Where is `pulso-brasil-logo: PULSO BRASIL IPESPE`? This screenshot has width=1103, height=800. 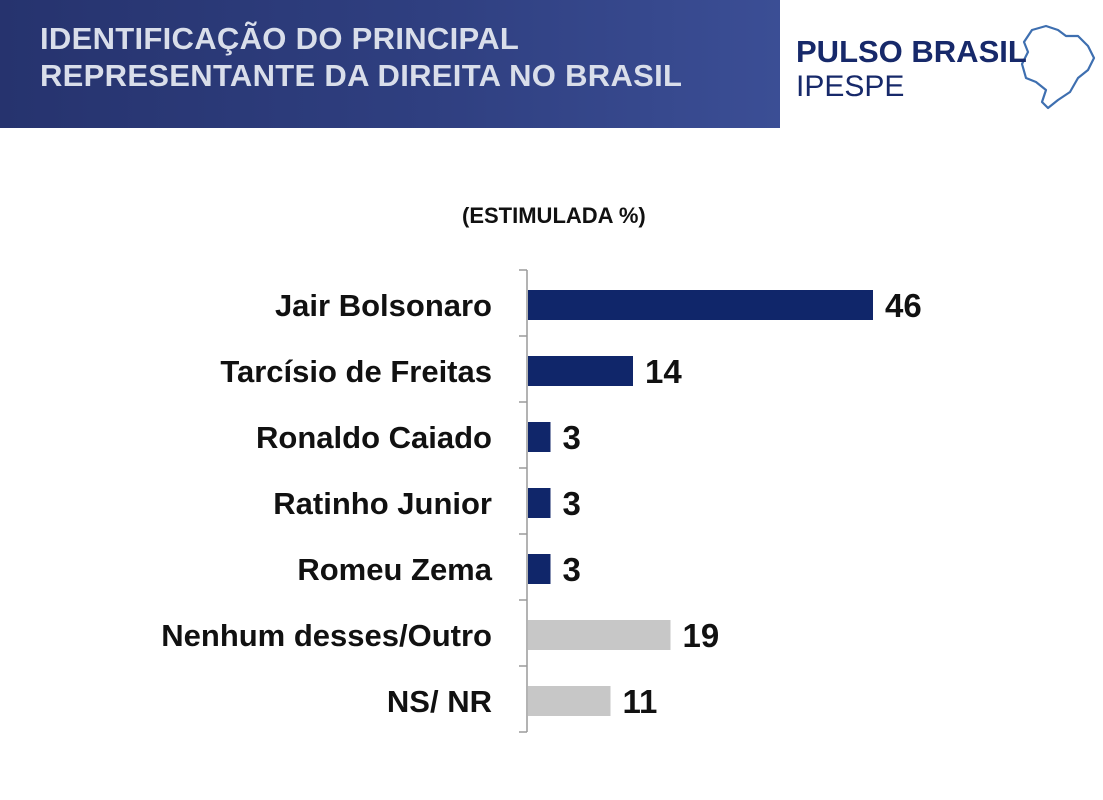 pulso-brasil-logo: PULSO BRASIL IPESPE is located at coordinates (941, 64).